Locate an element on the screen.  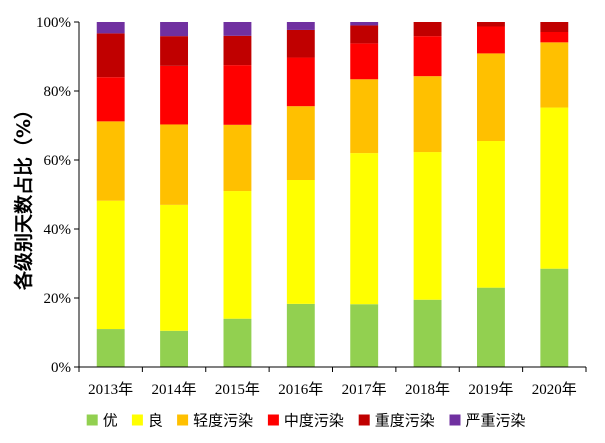
y-tick-label: 60% is located at coordinates (58, 161).